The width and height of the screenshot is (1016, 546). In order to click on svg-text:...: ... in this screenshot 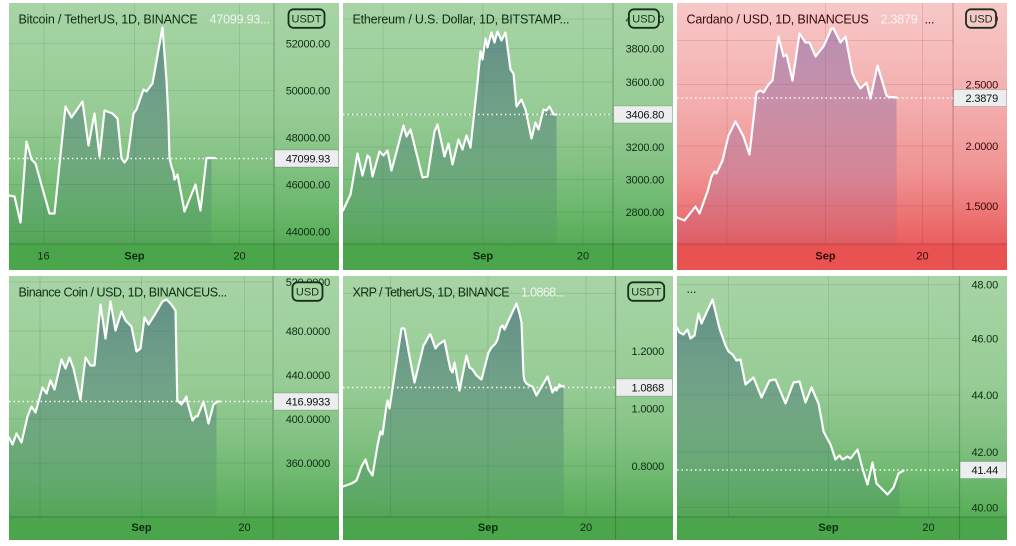, I will do `click(691, 289)`.